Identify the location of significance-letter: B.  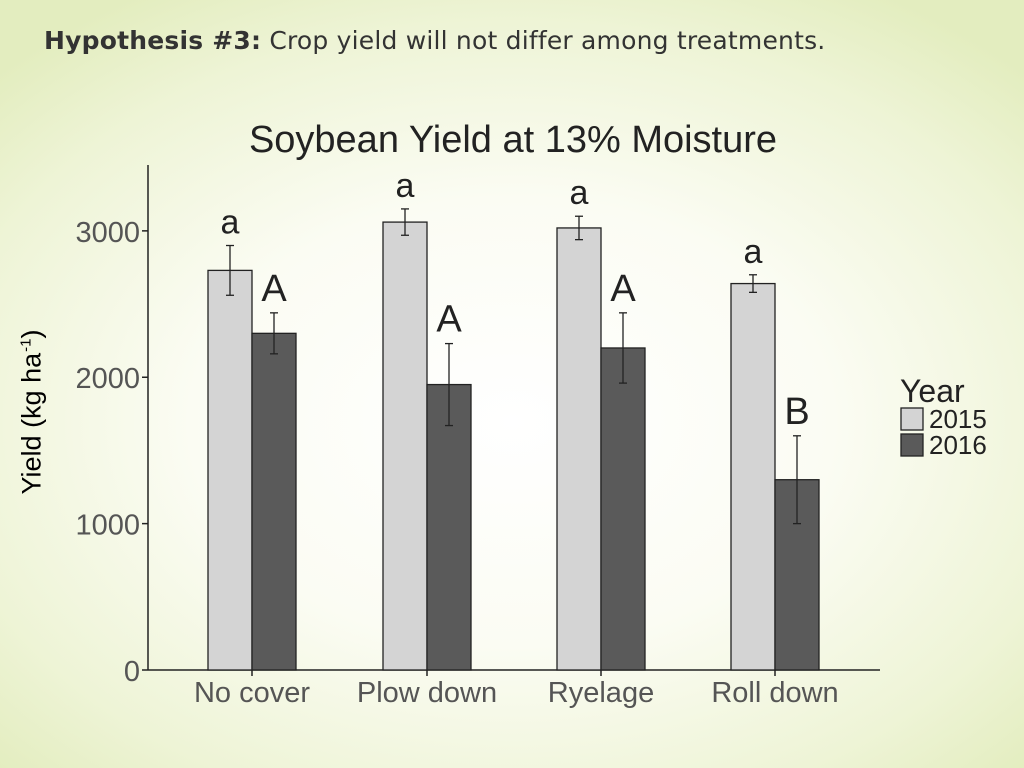
(796, 412).